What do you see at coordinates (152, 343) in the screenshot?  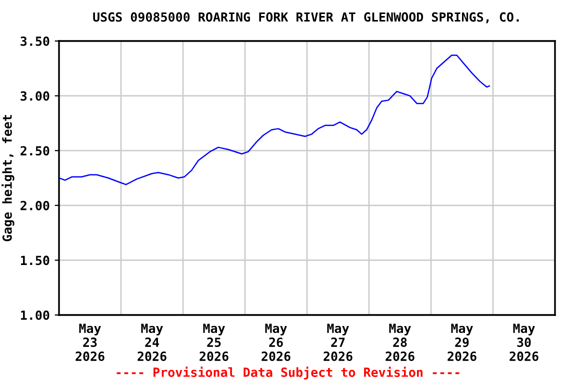 I see `x-tick-label: May 24 2026` at bounding box center [152, 343].